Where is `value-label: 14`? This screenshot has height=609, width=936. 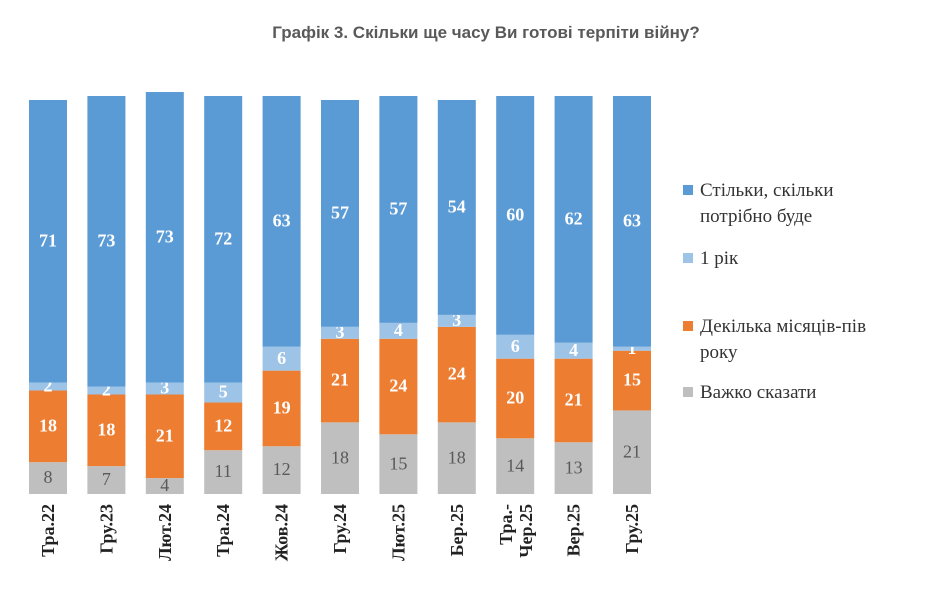 value-label: 14 is located at coordinates (515, 465).